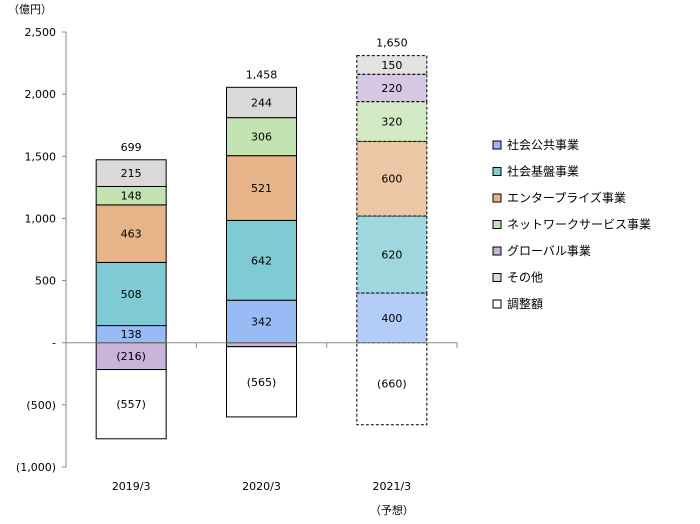 The height and width of the screenshot is (524, 700). What do you see at coordinates (566, 197) in the screenshot?
I see `legend-label: エンタープライズ事業` at bounding box center [566, 197].